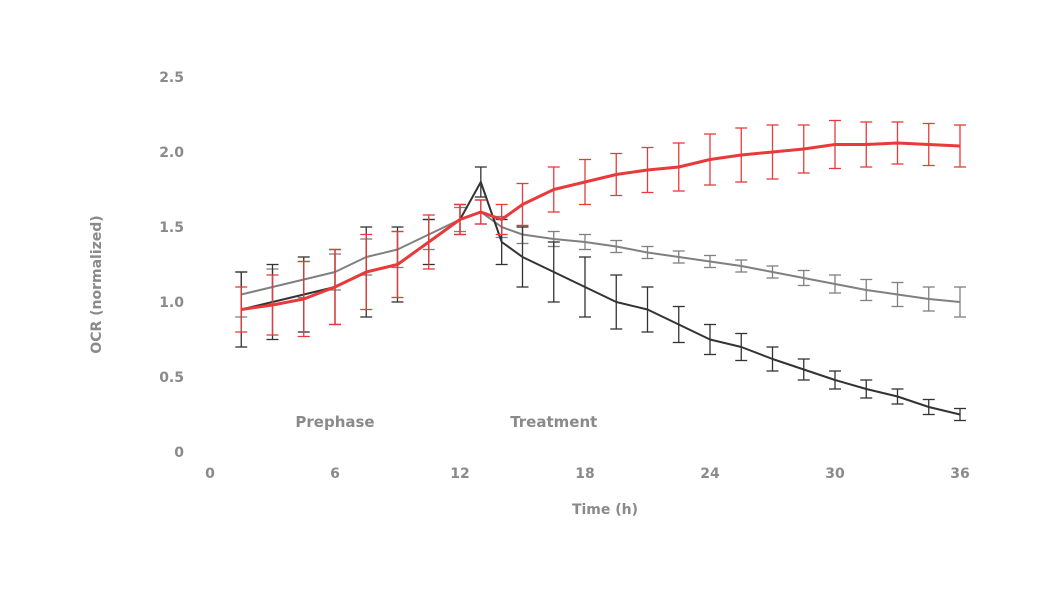 The width and height of the screenshot is (1064, 592). I want to click on x-tick-labels: 0 6 12 18 24 30 36, so click(587, 474).